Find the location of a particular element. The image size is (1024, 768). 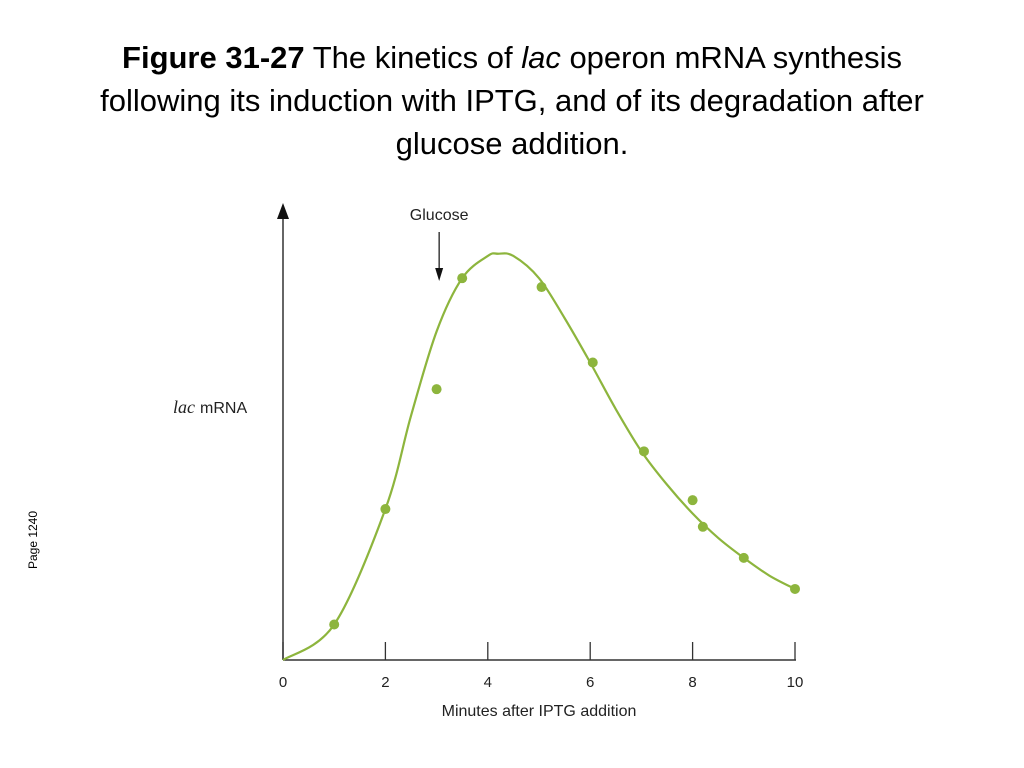

x-tick-label-6: 6 is located at coordinates (590, 682).